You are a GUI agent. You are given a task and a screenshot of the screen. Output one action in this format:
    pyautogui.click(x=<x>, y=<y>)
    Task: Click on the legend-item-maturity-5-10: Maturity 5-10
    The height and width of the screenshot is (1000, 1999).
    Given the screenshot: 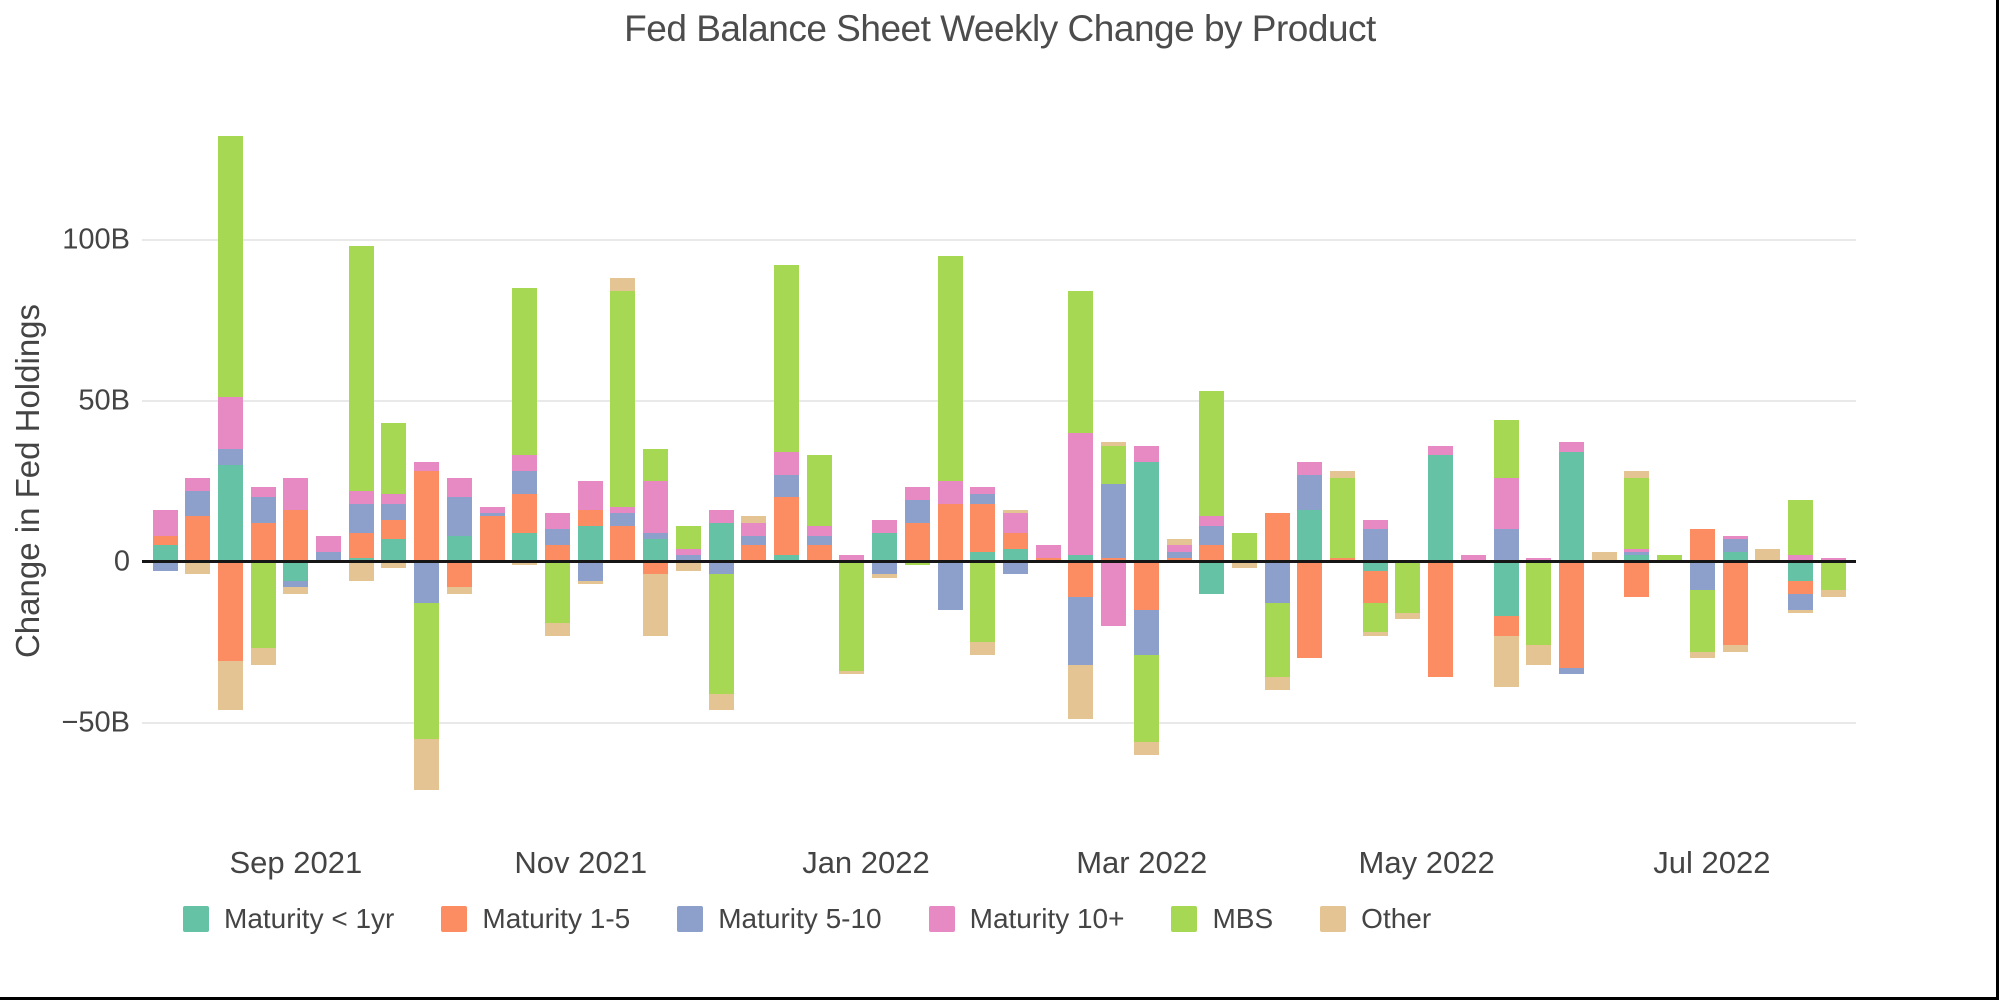 What is the action you would take?
    pyautogui.click(x=779, y=919)
    